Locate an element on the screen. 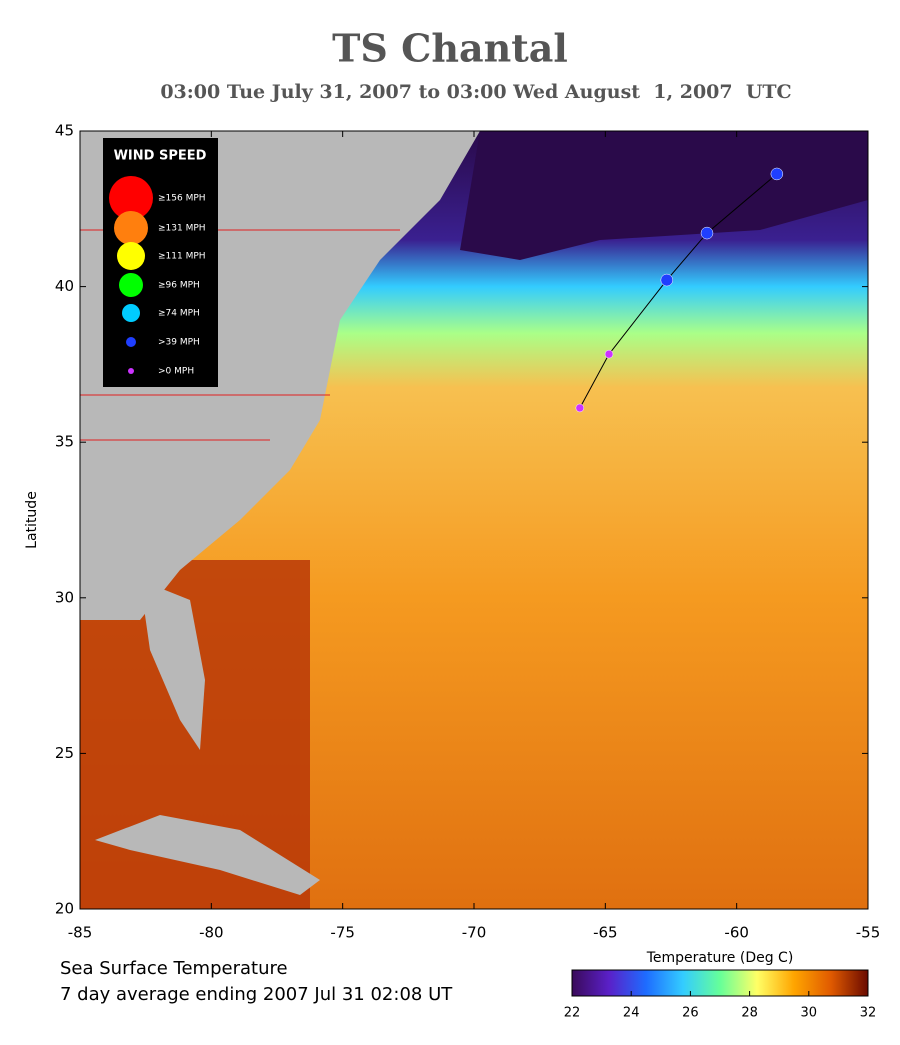 The width and height of the screenshot is (900, 1045). legend-label: ≥111 MPH is located at coordinates (182, 257).